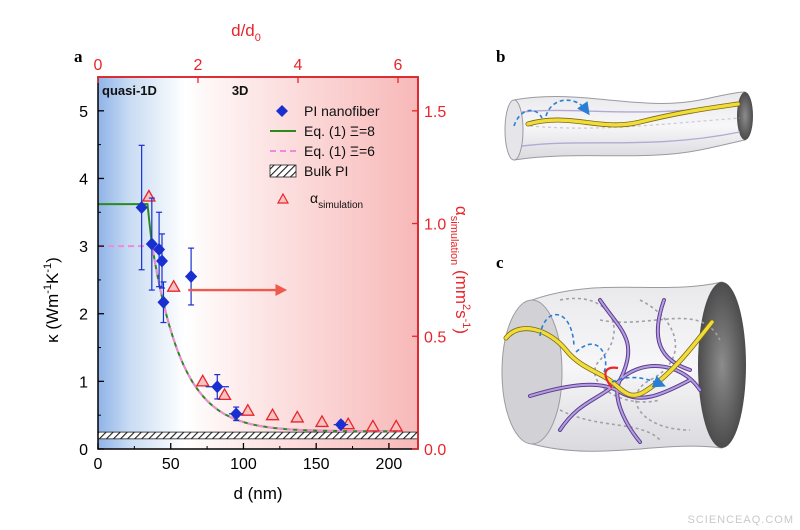 This screenshot has width=800, height=530. Describe the element at coordinates (722, 365) in the screenshot. I see `tube-c-right-cap` at that location.